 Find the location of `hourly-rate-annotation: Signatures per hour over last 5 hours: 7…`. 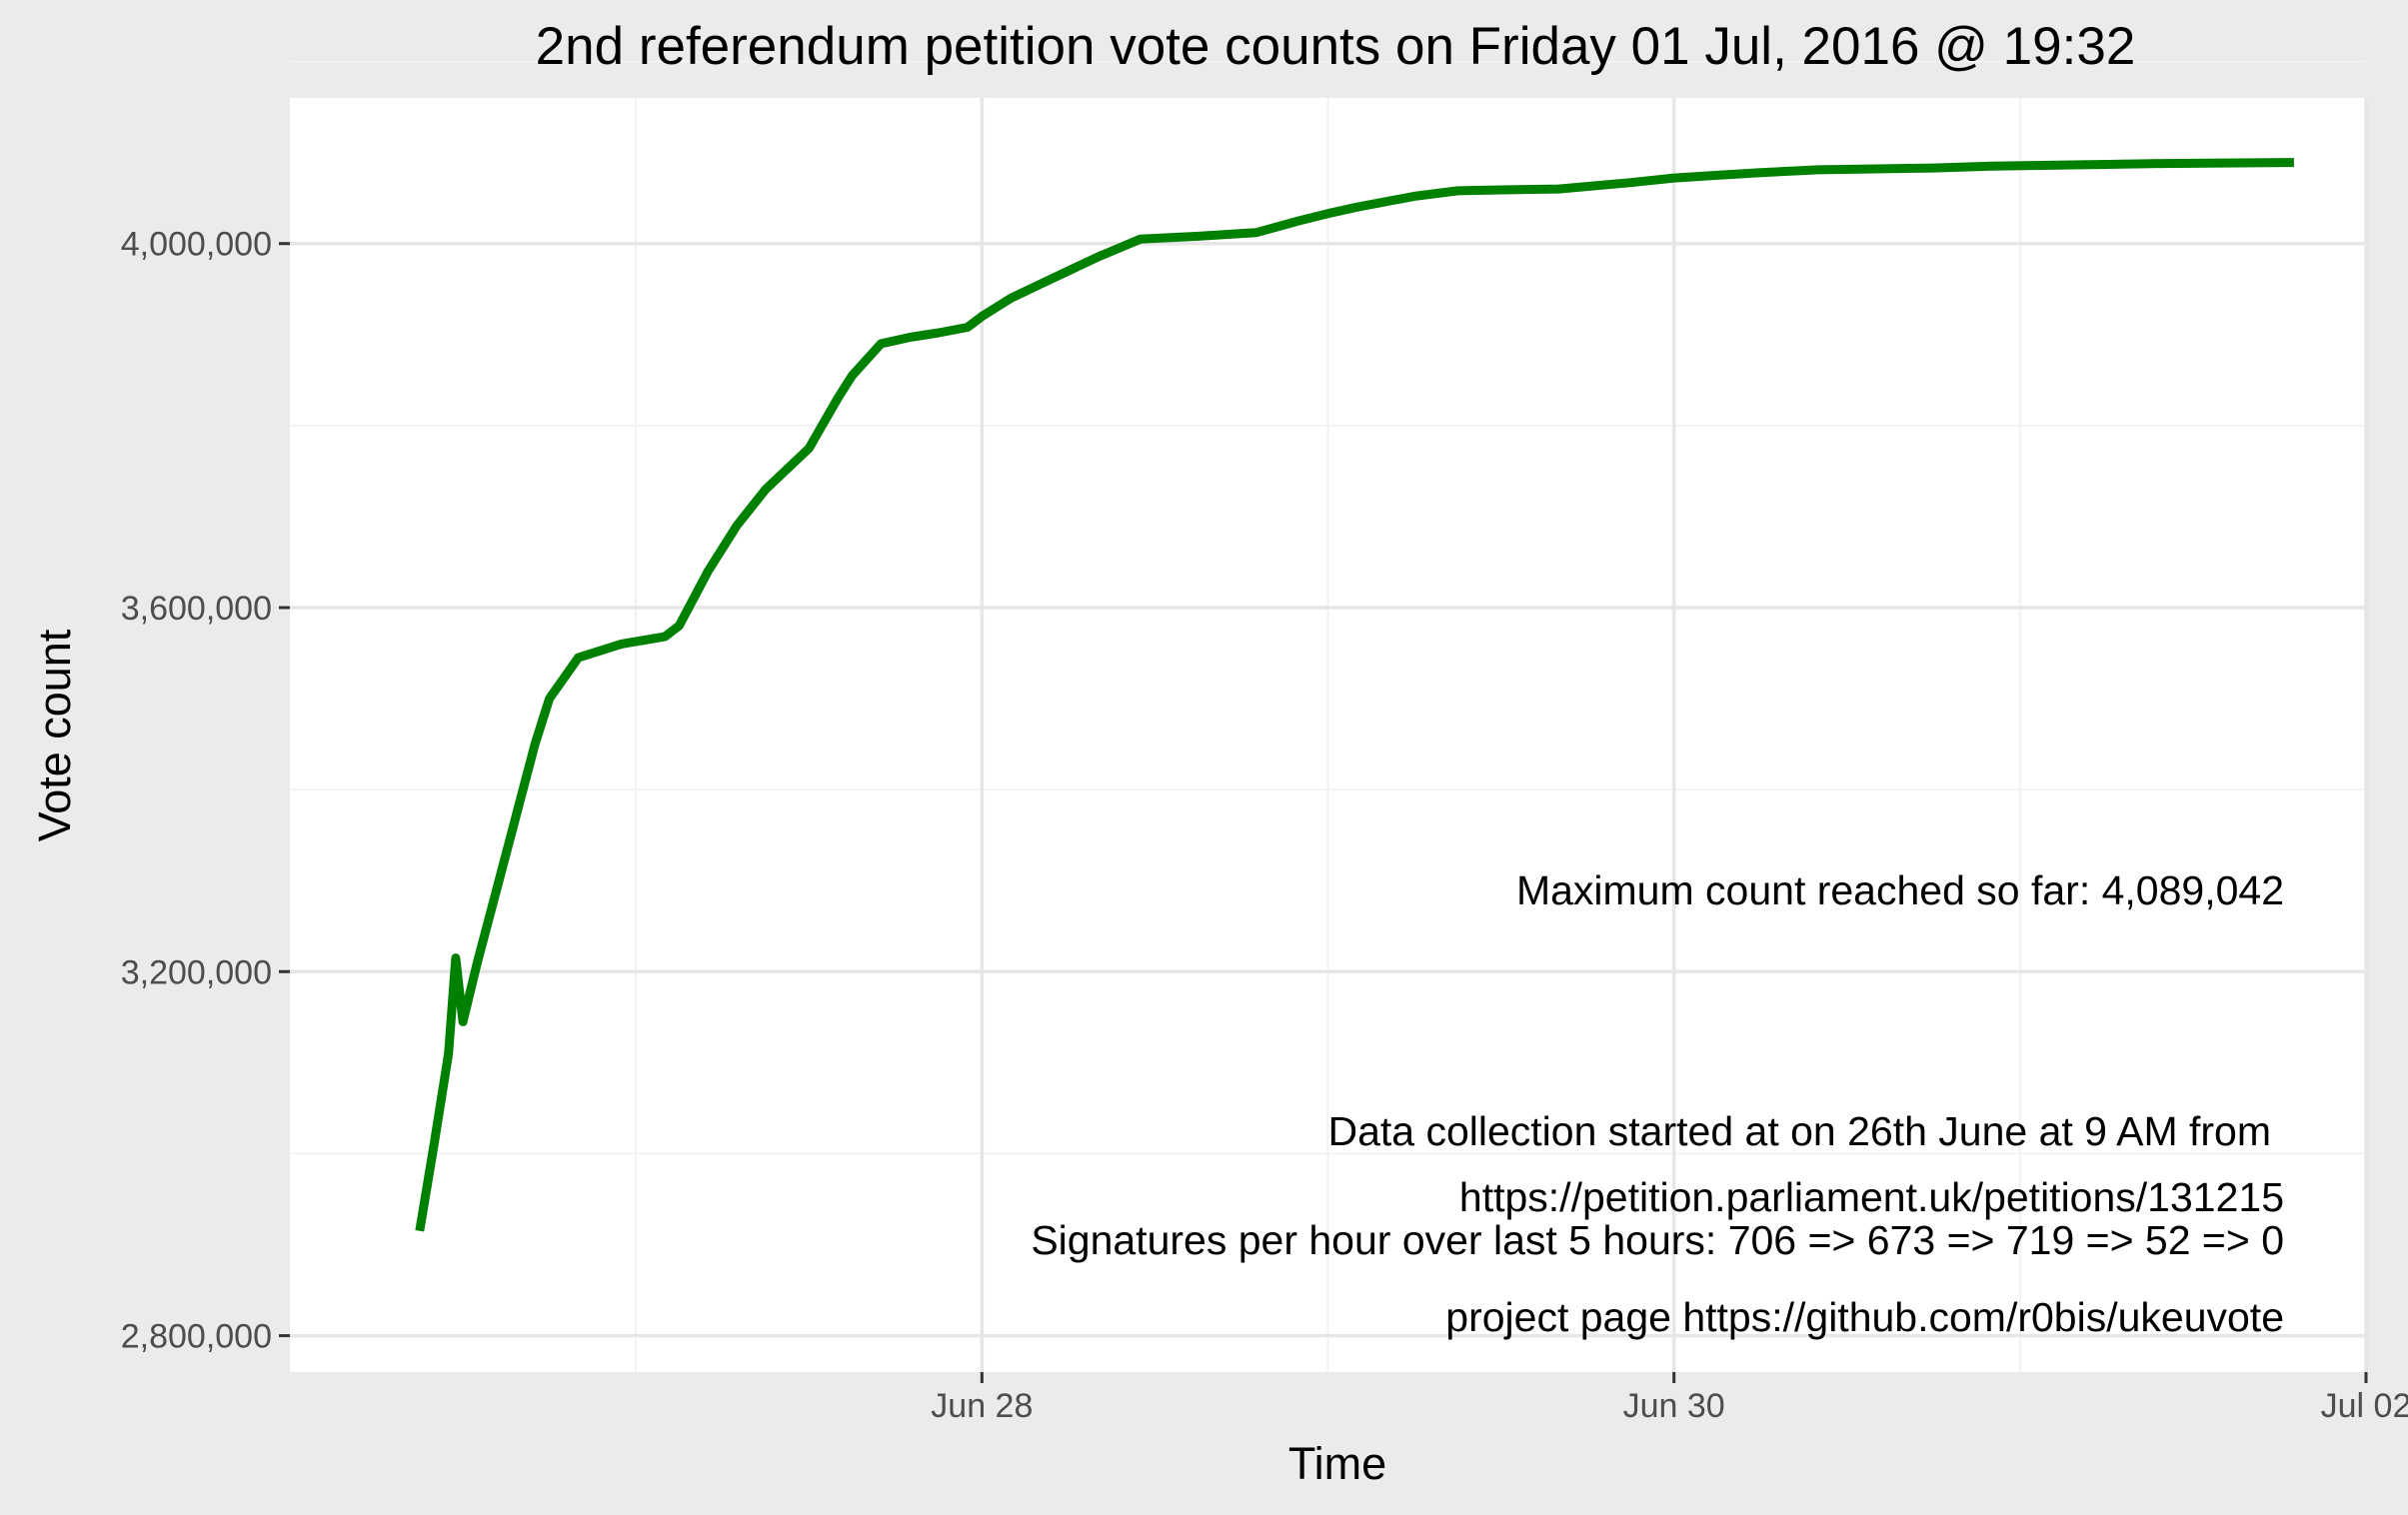

hourly-rate-annotation: Signatures per hour over last 5 hours: 7… is located at coordinates (1657, 1240).